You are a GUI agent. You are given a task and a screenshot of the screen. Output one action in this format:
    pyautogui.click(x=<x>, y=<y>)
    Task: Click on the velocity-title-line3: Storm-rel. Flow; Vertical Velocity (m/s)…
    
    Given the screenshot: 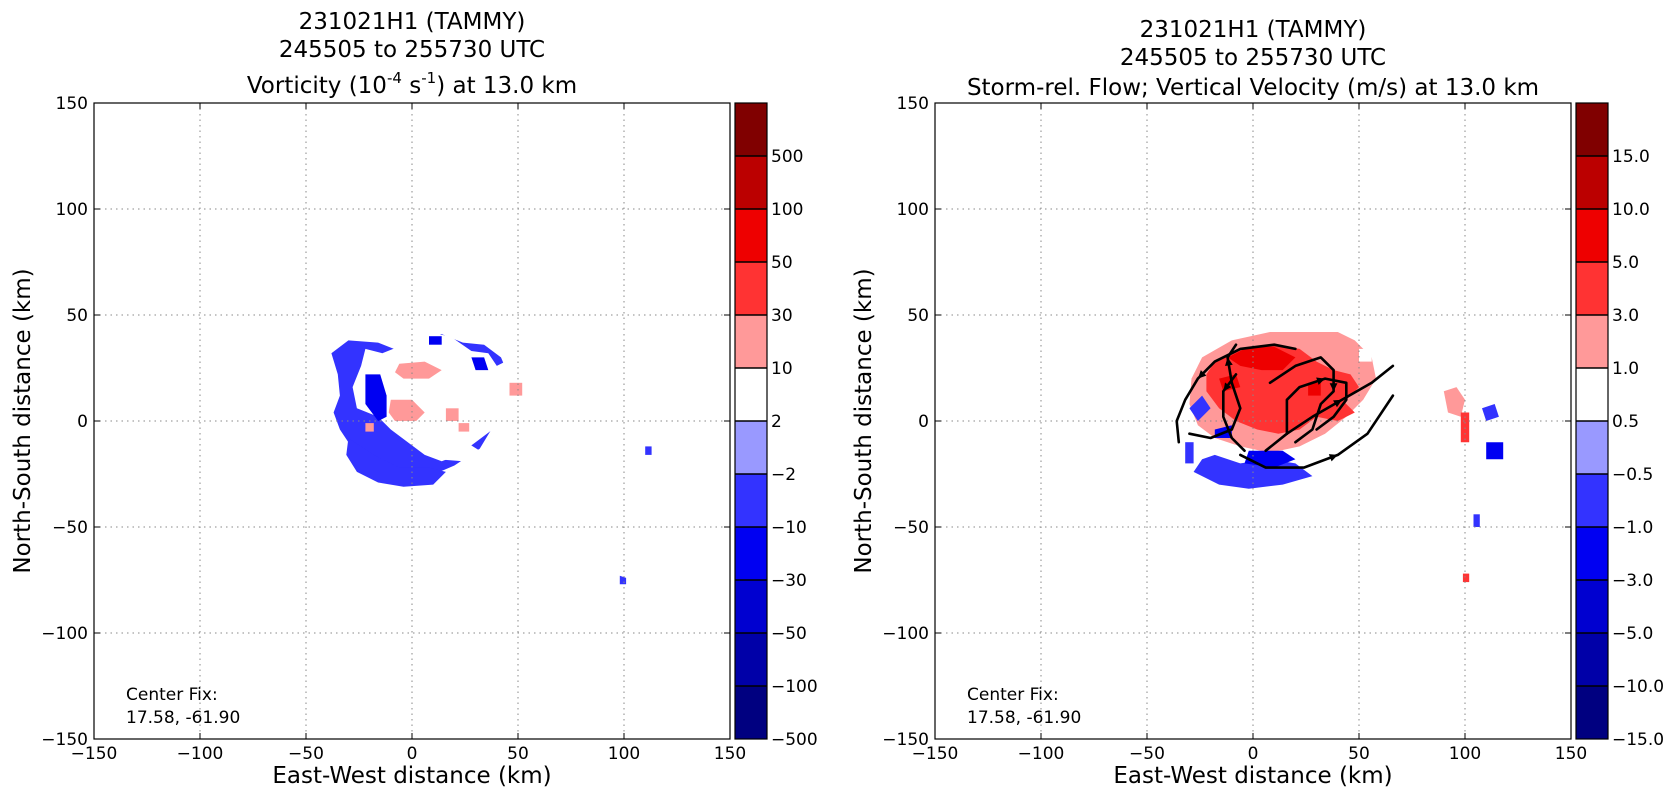 What is the action you would take?
    pyautogui.click(x=1253, y=88)
    